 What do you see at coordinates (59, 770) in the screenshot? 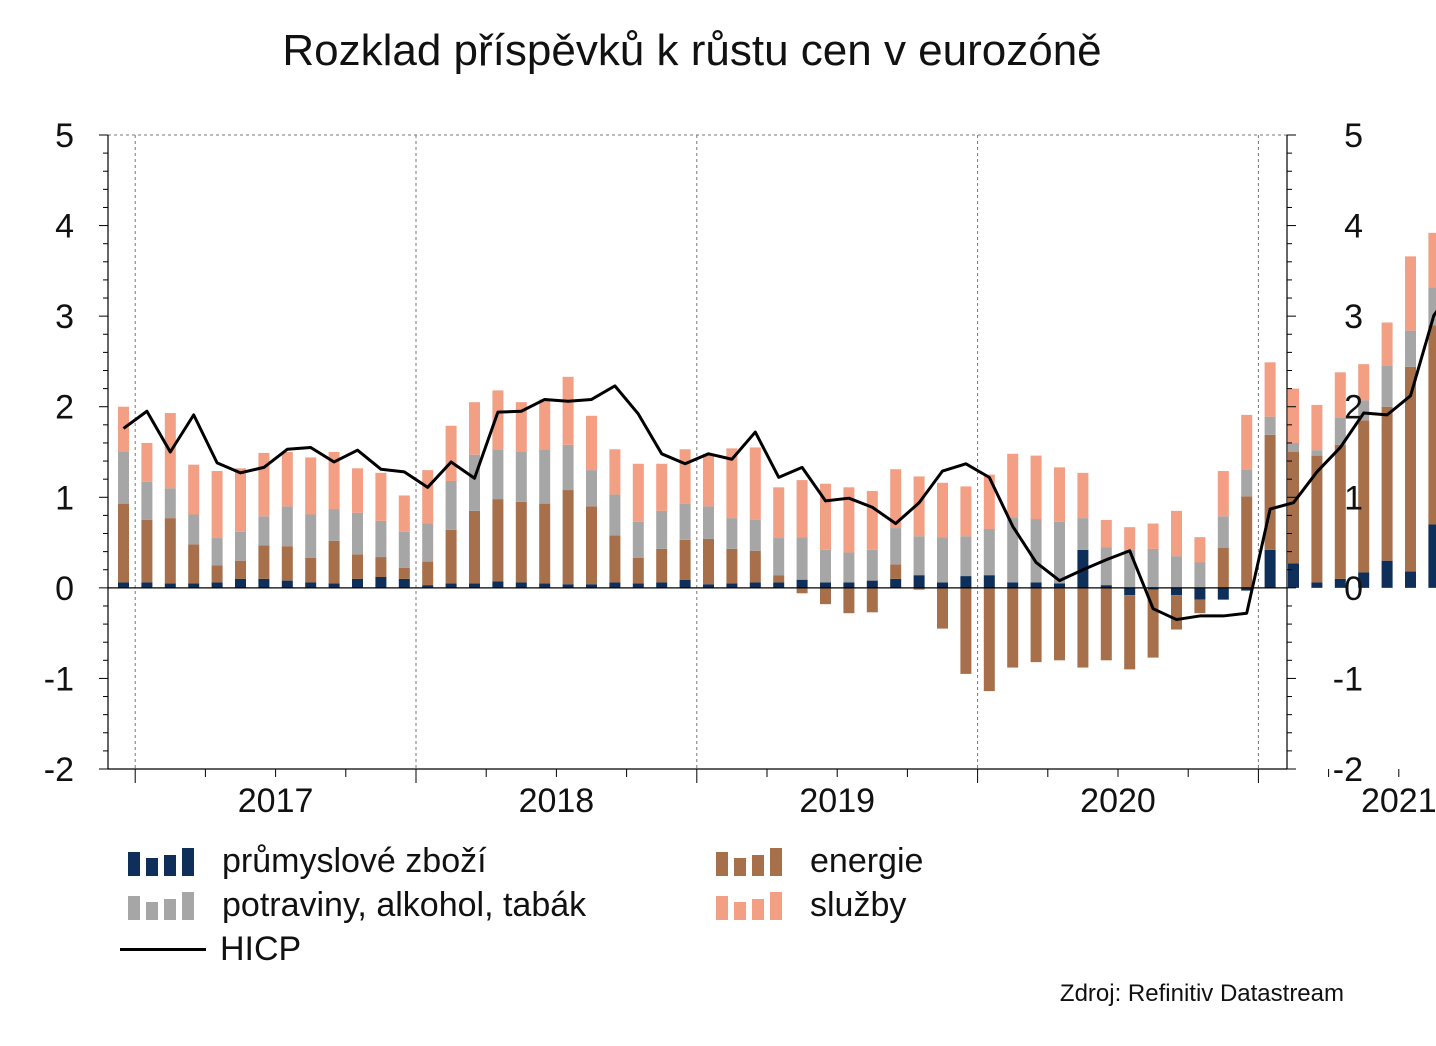
I see `y-tick-label-left: -2` at bounding box center [59, 770].